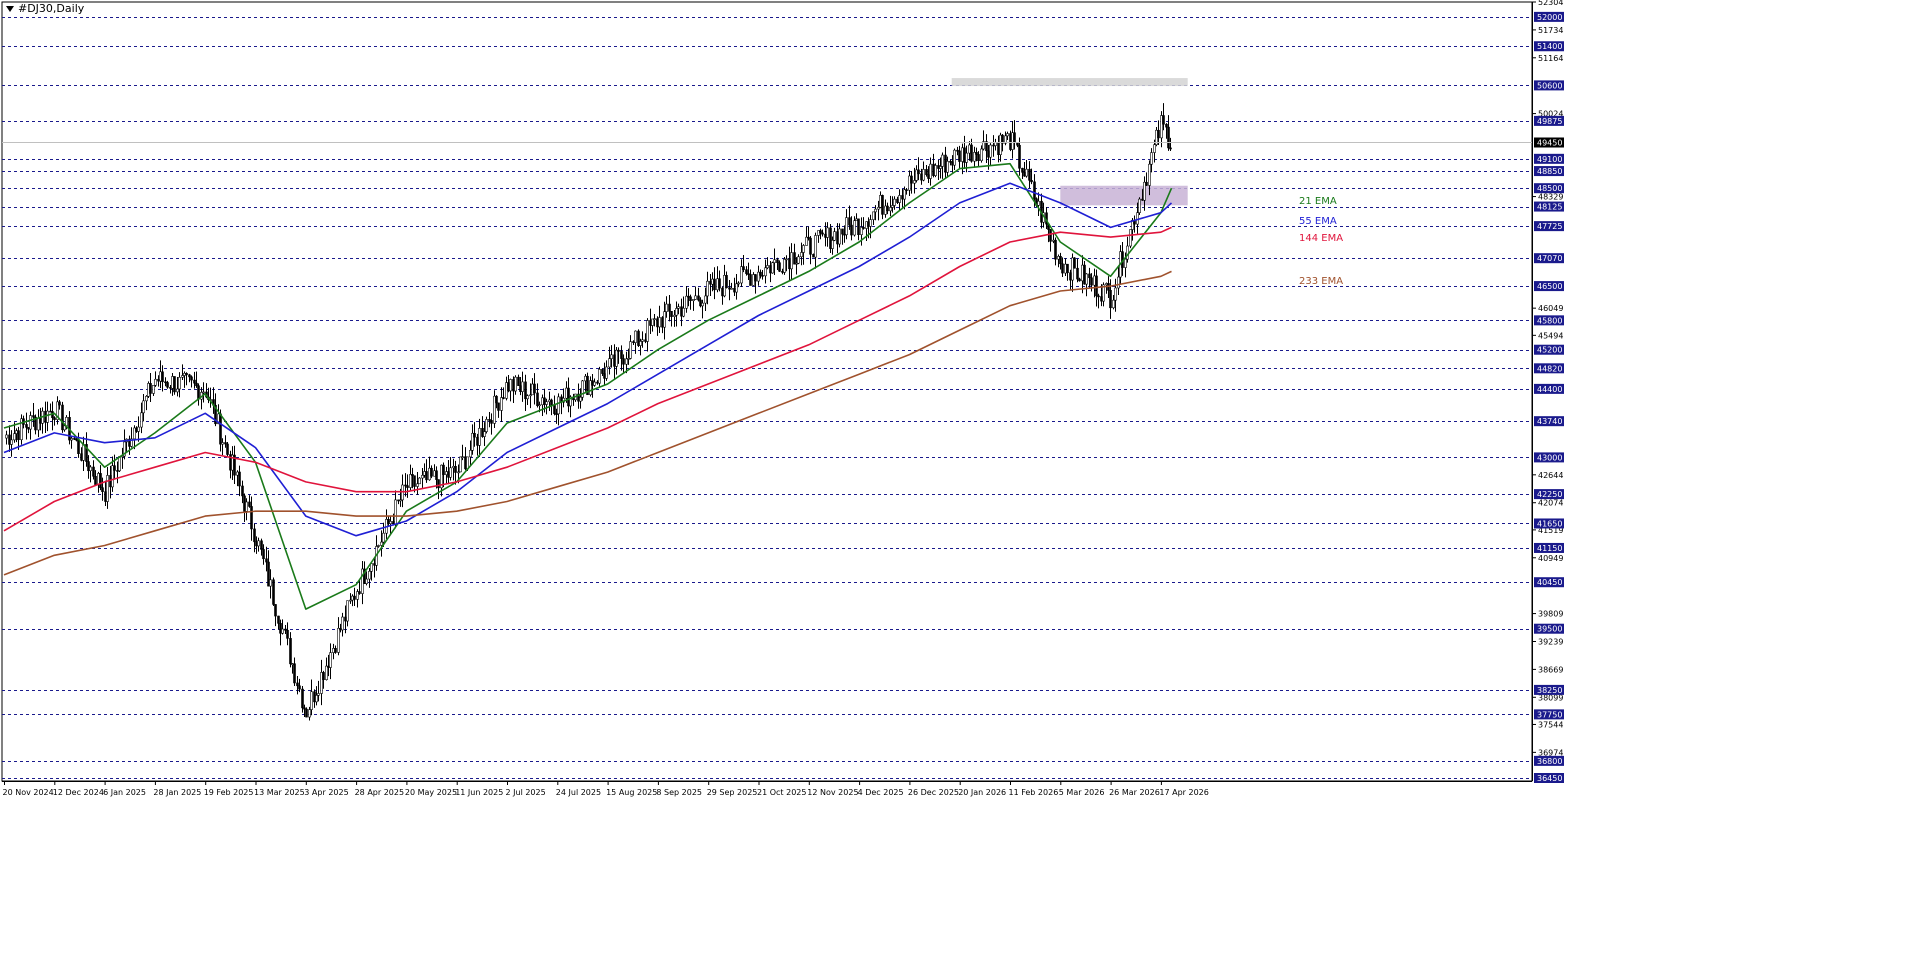 The height and width of the screenshot is (963, 1916). I want to click on time-tick-label: 21 Oct 2025, so click(781, 792).